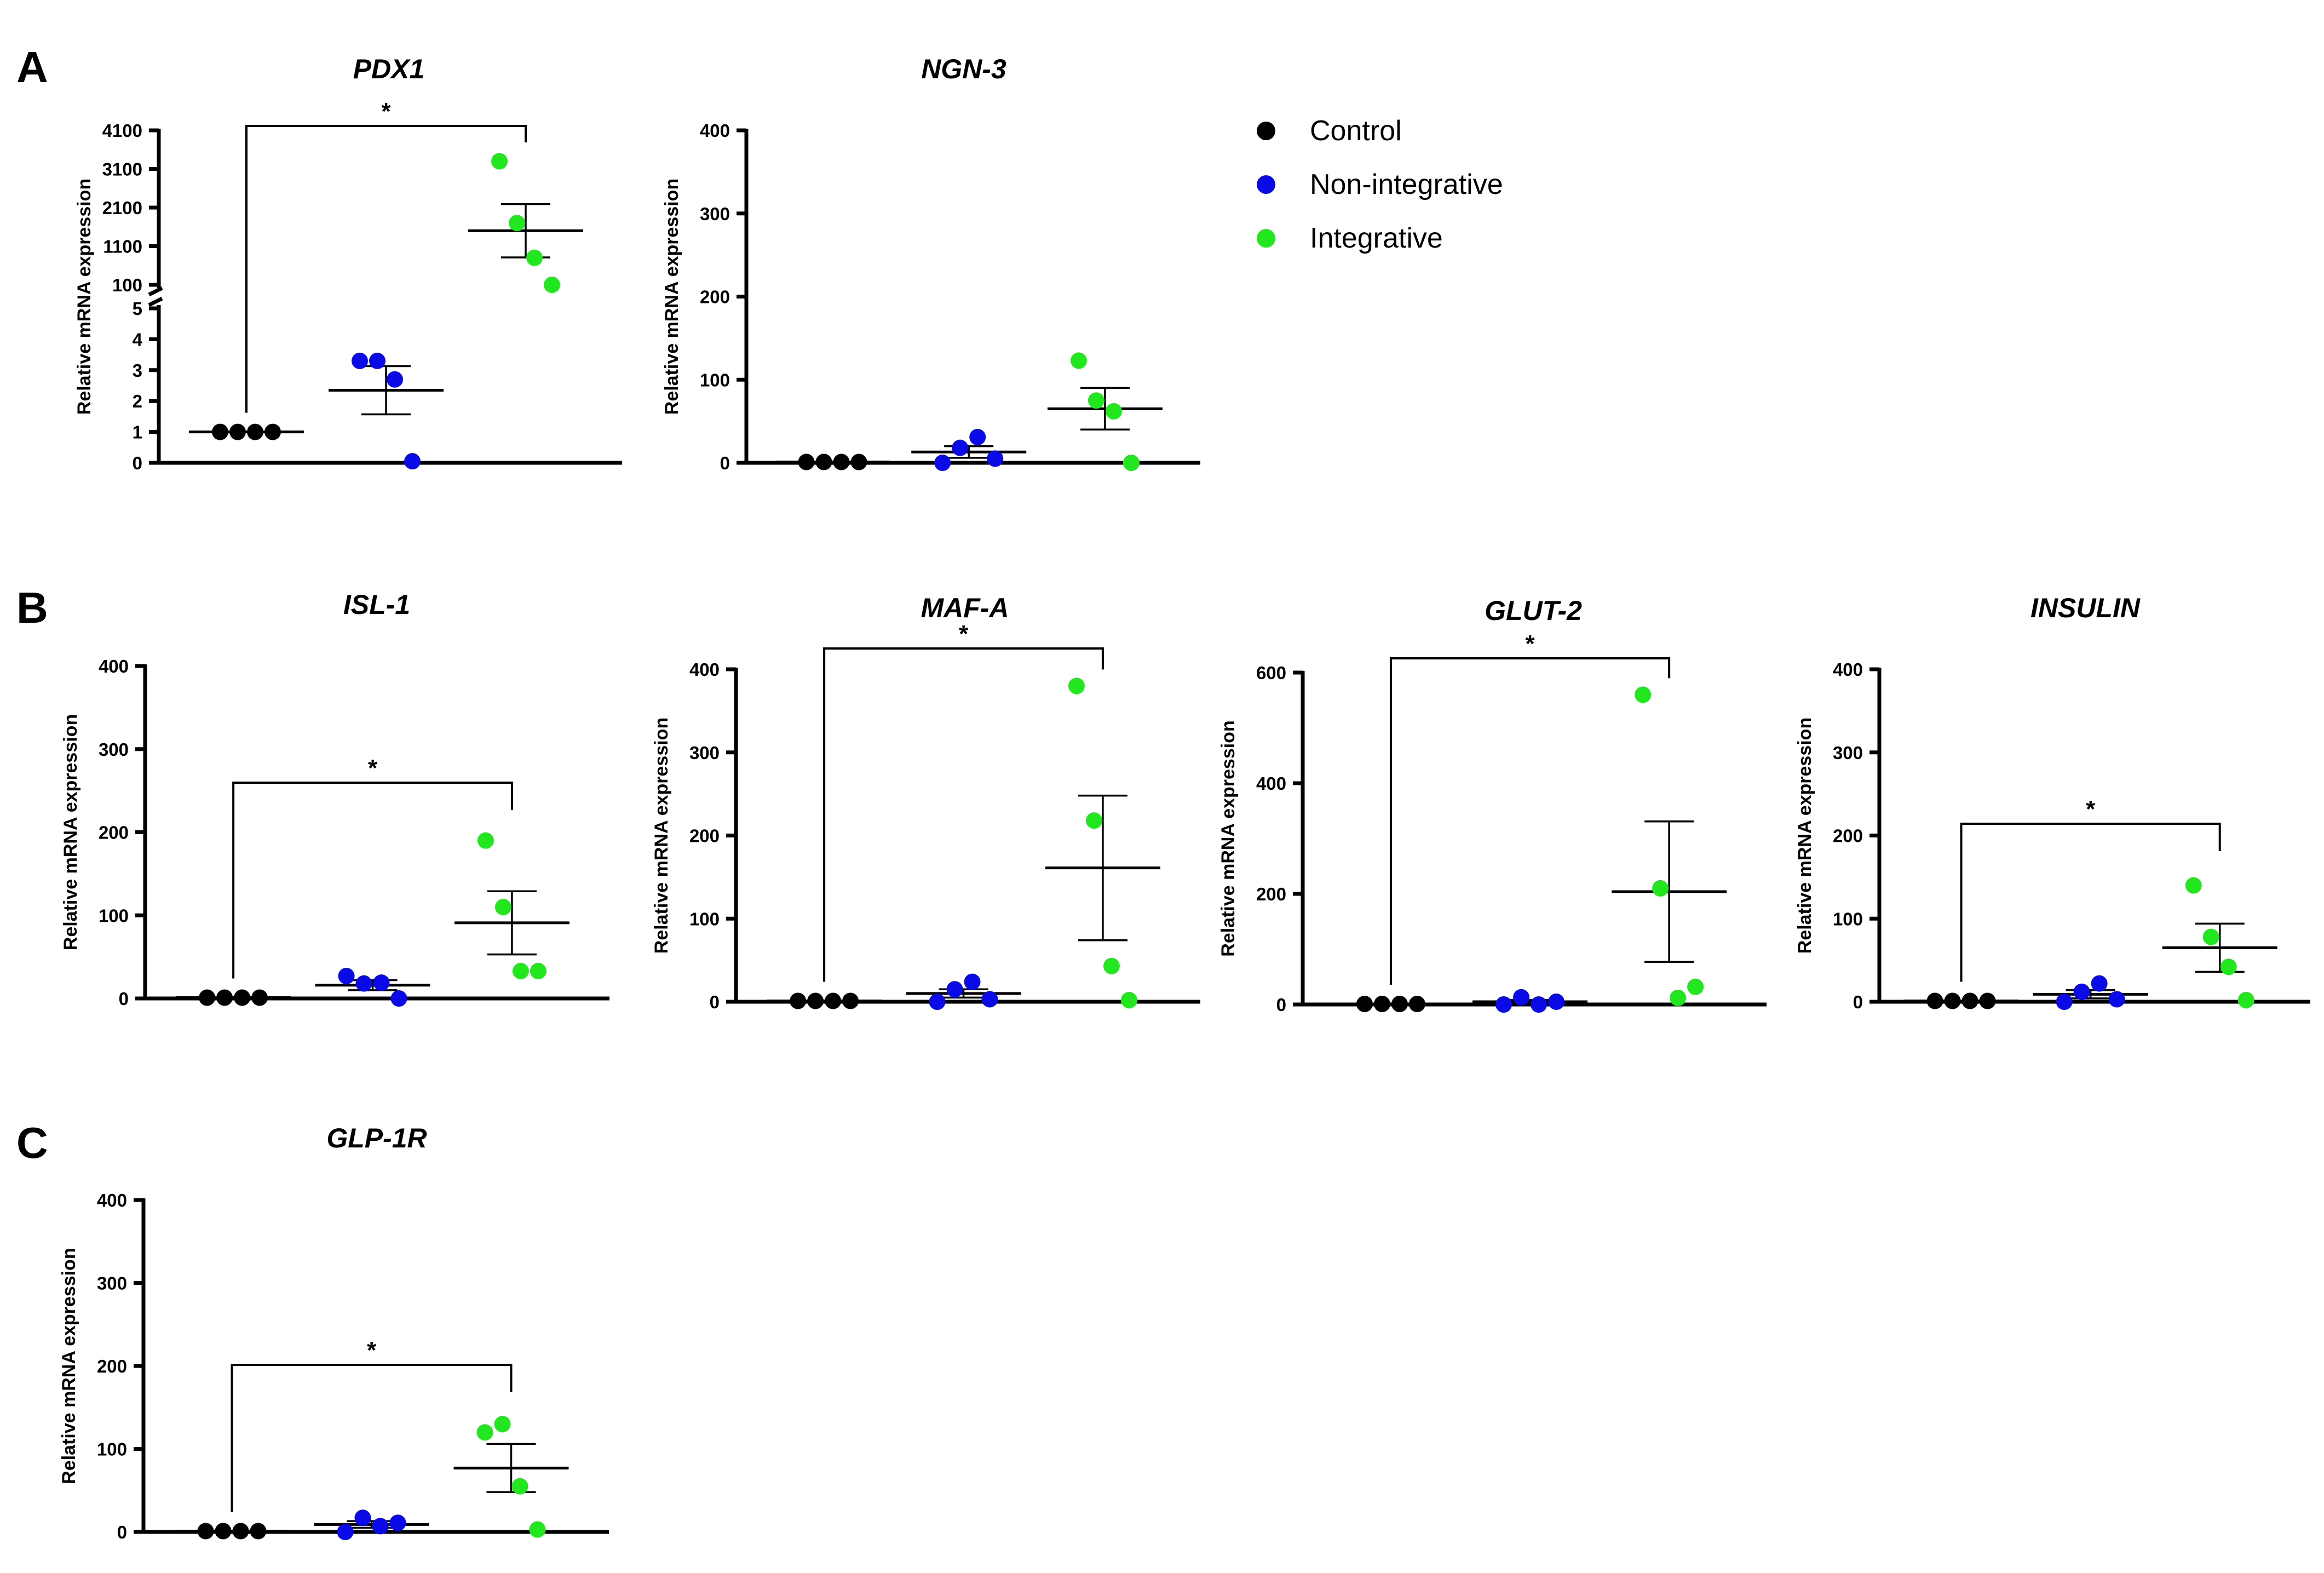 The height and width of the screenshot is (1573, 2324). Describe the element at coordinates (1858, 1002) in the screenshot. I see `insulin-y-tick-label: 0` at that location.